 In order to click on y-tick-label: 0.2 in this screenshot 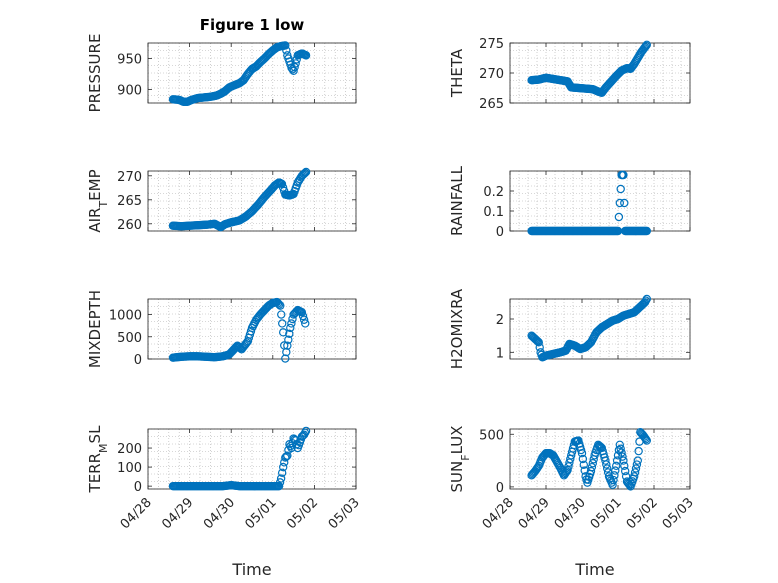, I will do `click(493, 192)`.